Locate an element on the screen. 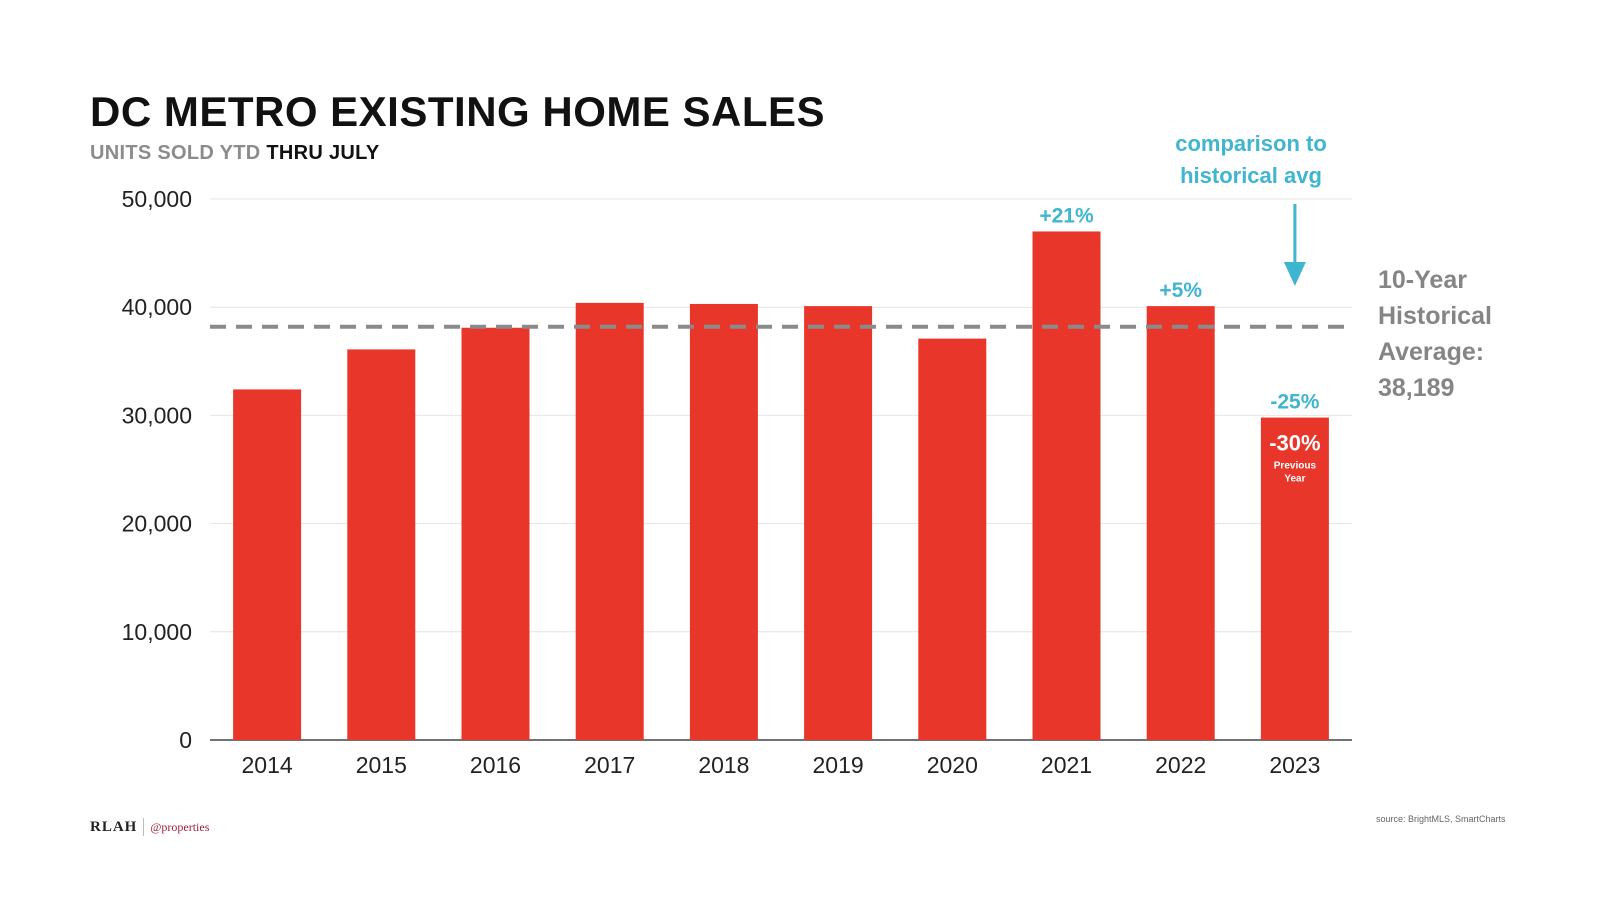 The image size is (1600, 900). historical-average-label: 10-Year Historical Average: 38,189 is located at coordinates (1435, 334).